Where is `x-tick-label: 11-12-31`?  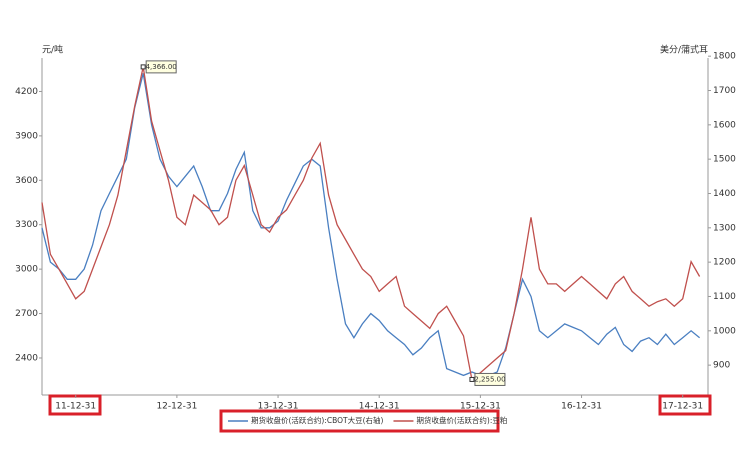 x-tick-label: 11-12-31 is located at coordinates (75, 407).